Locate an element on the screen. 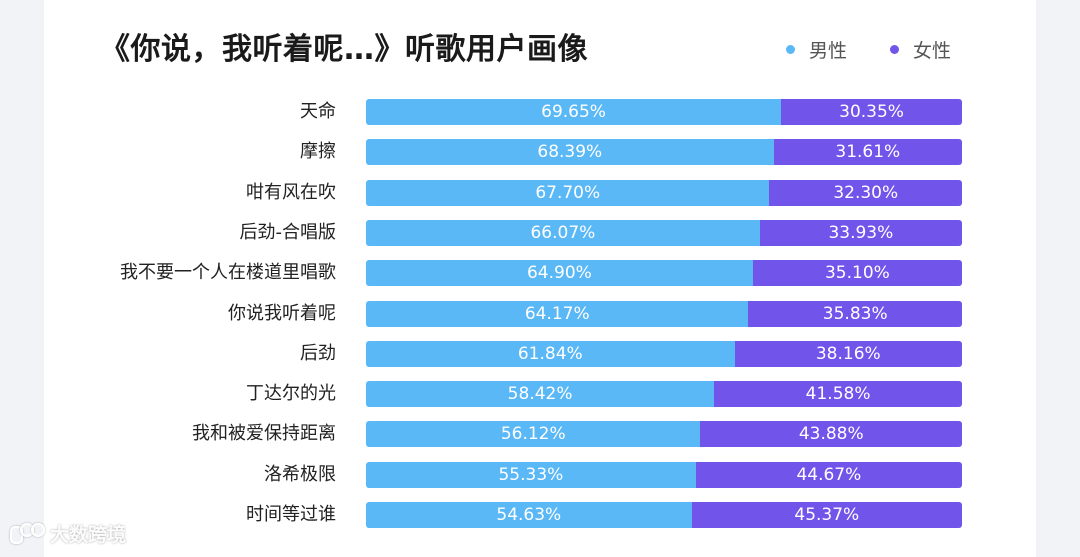  category-label: 丁达尔的光 is located at coordinates (291, 393).